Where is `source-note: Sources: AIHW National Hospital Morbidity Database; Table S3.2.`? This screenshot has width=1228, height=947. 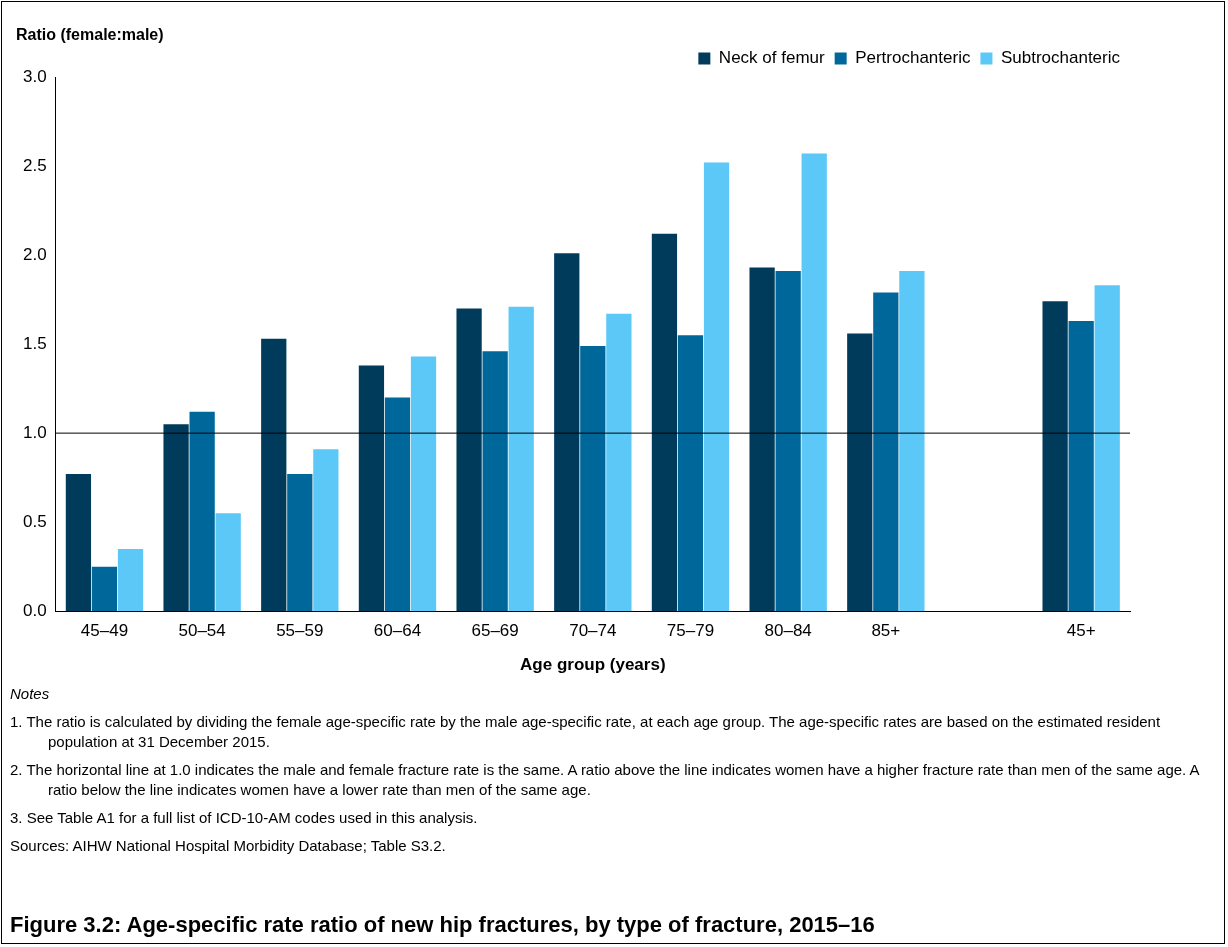
source-note: Sources: AIHW National Hospital Morbidity Database; Table S3.2. is located at coordinates (228, 846).